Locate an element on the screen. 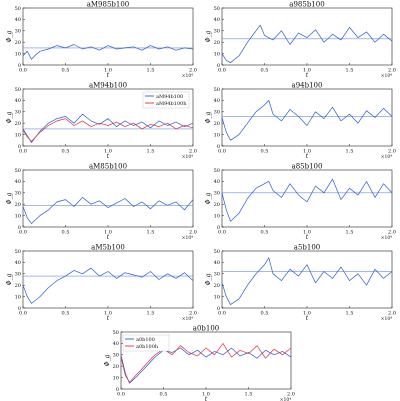 The width and height of the screenshot is (400, 401). chart-panel-8: a5b100 0 10 20 30 40 50 0.0 0.5 1.0 1.5 2.0 Φ_gt ×10⁴ is located at coordinates (300, 283).